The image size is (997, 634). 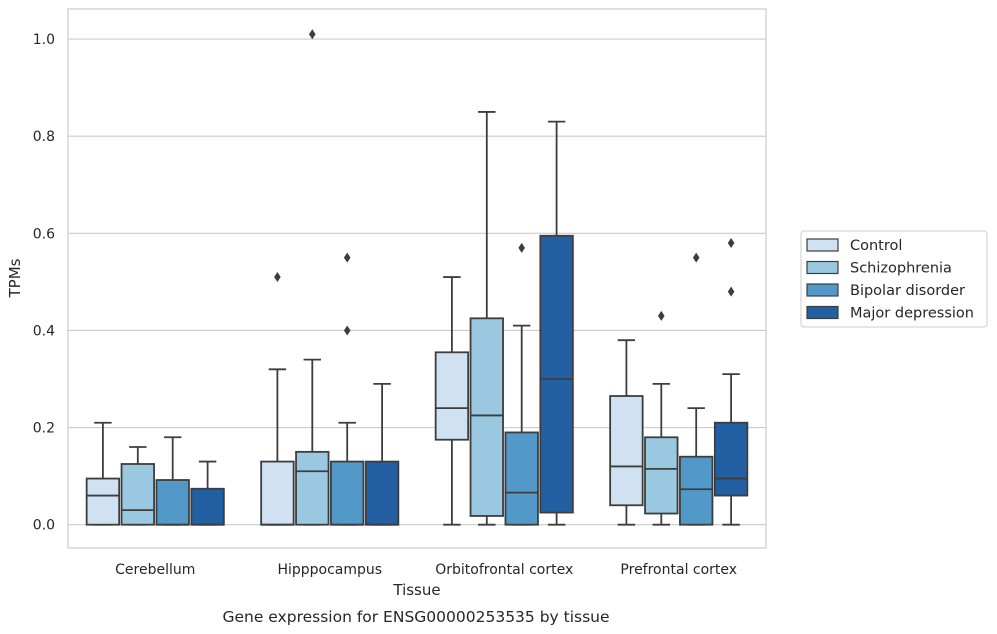 What do you see at coordinates (44, 137) in the screenshot?
I see `y-tick-label: 0.8` at bounding box center [44, 137].